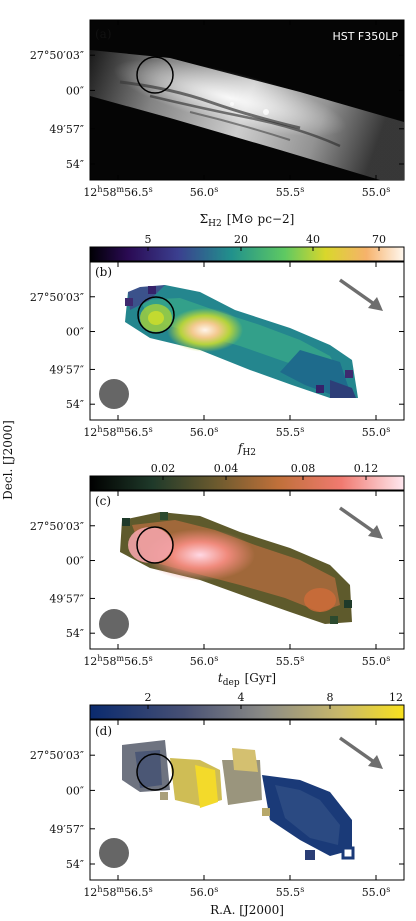  I want to click on panel-a-hst-image: (a) HST F350LP, so click(247, 100).